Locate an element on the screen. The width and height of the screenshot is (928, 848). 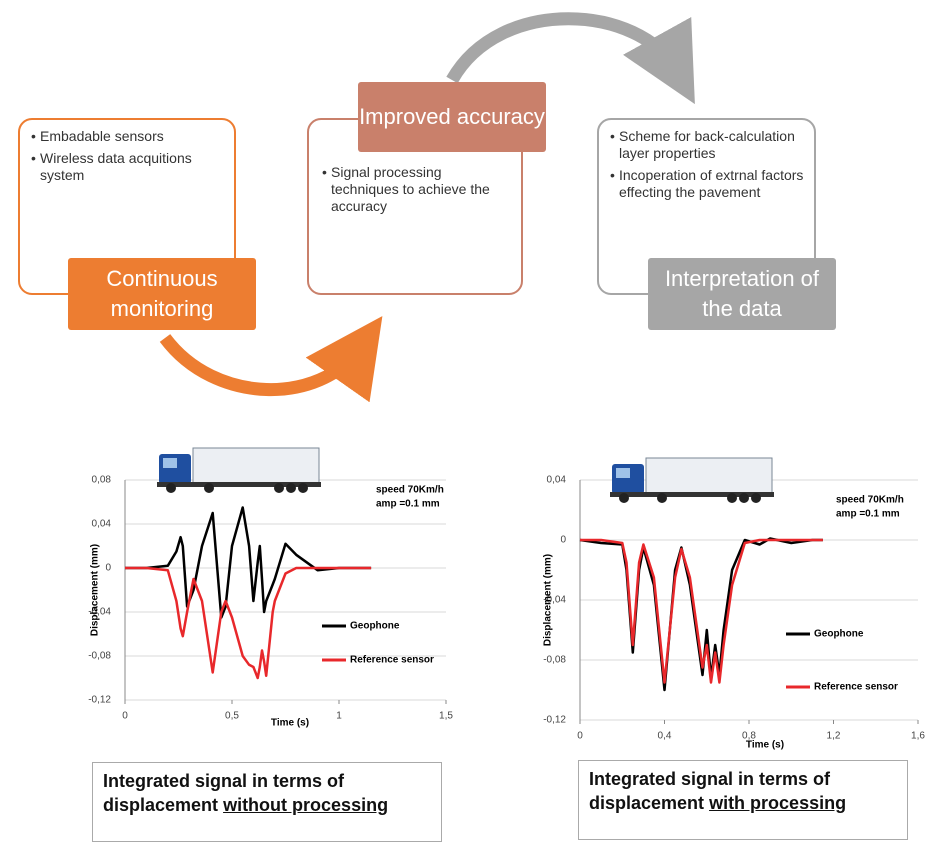
x-tick-label: 1,2 is located at coordinates (834, 736).